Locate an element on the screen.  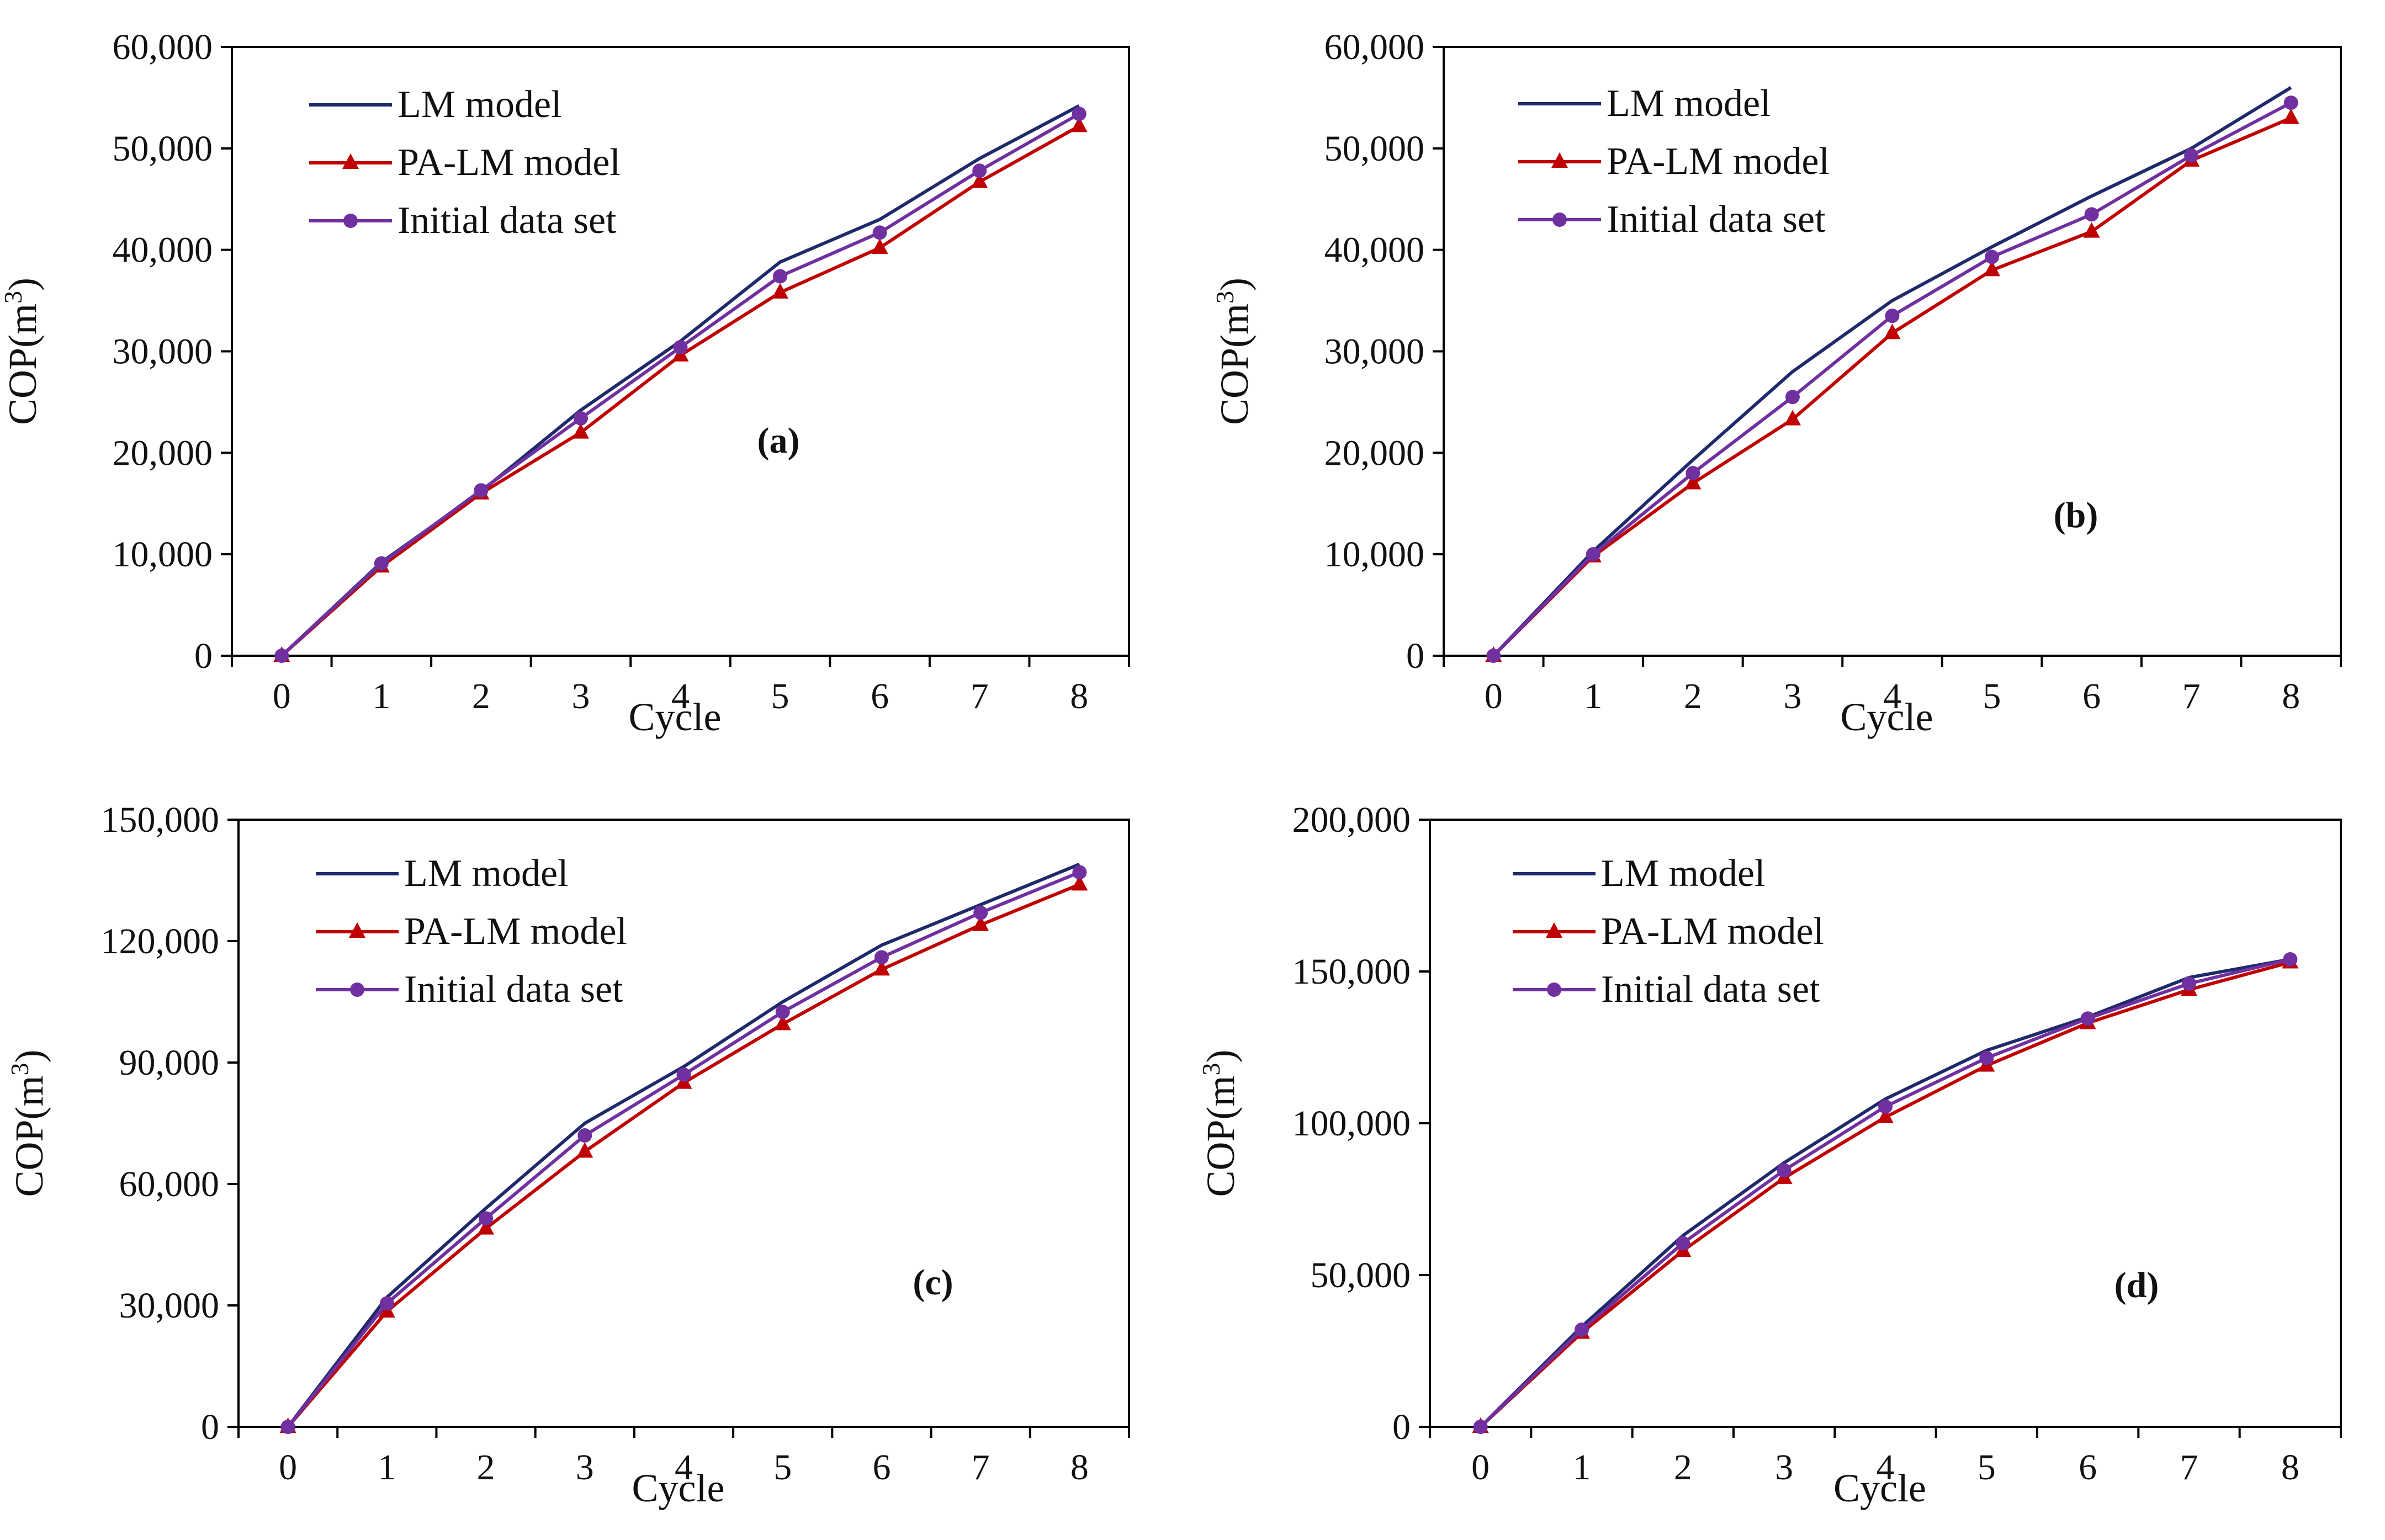
plot-frame is located at coordinates (683, 1123).